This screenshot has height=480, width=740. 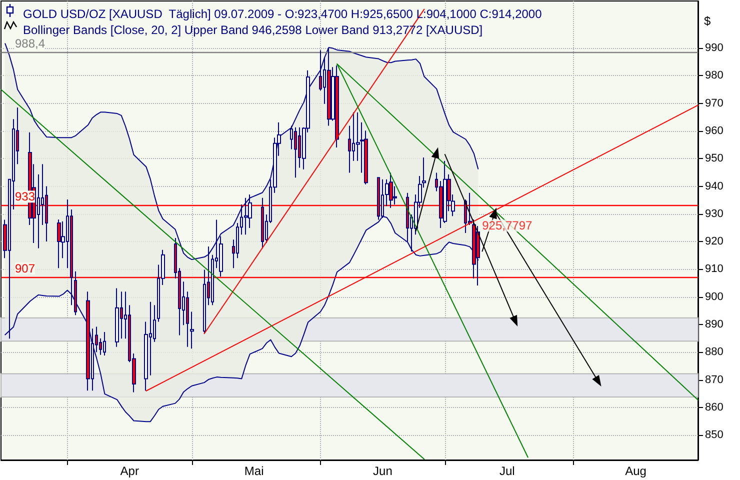 What do you see at coordinates (714, 380) in the screenshot?
I see `y-tick-label: 870` at bounding box center [714, 380].